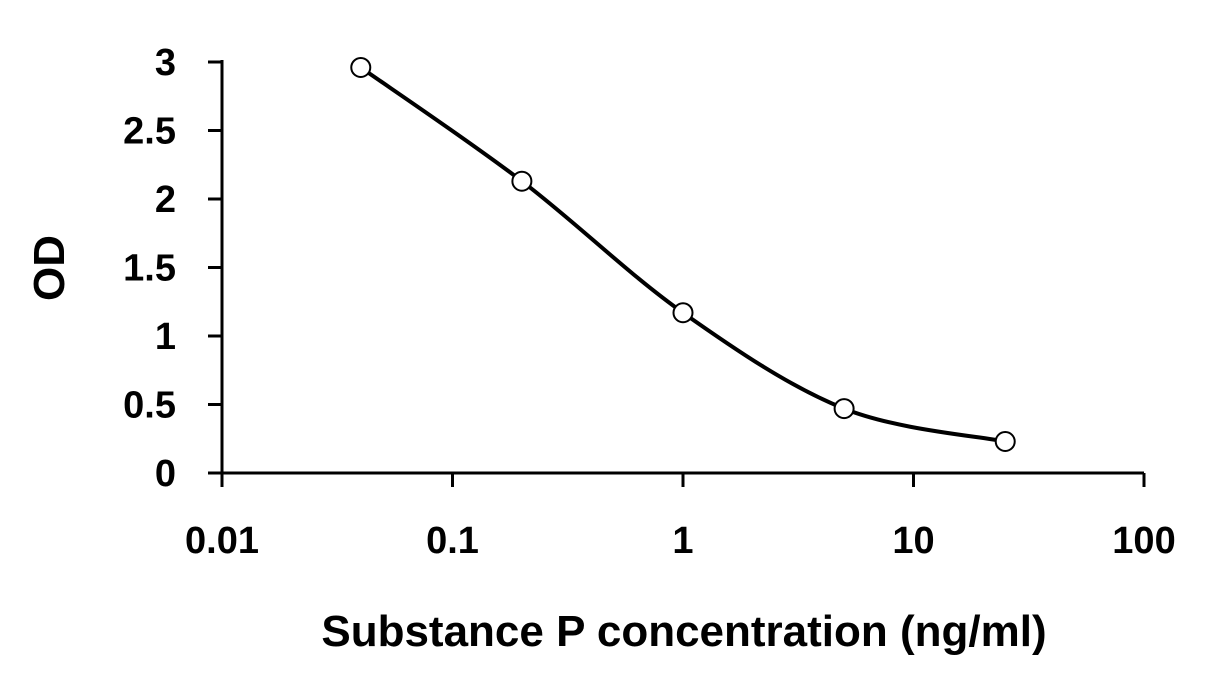  What do you see at coordinates (1143, 541) in the screenshot?
I see `x-tick-label: 100` at bounding box center [1143, 541].